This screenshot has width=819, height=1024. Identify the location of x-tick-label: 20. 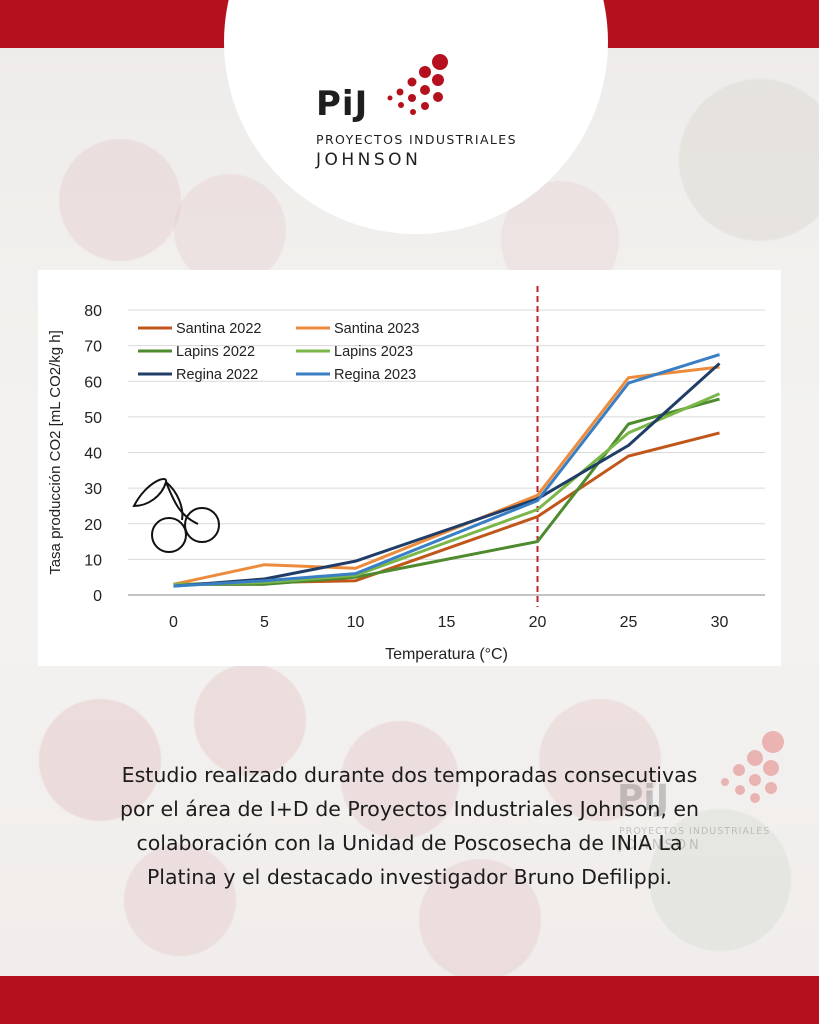
(538, 622).